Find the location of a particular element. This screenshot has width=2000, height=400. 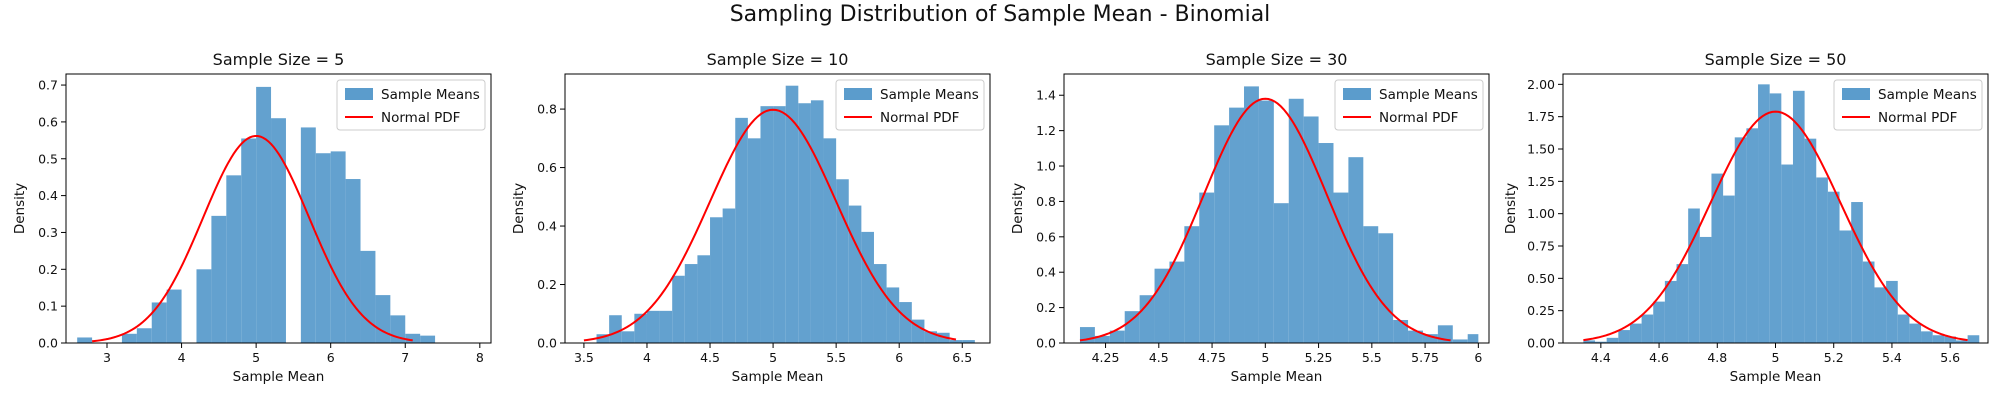

x-tick-label: 5.6 is located at coordinates (1950, 357).